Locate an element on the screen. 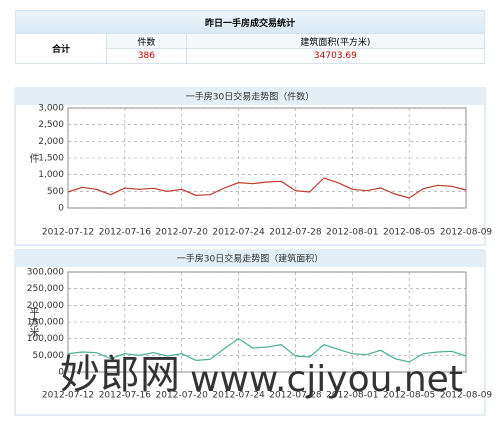 Image resolution: width=500 pixels, height=423 pixels. y-tick-label: 250,000 is located at coordinates (45, 289).